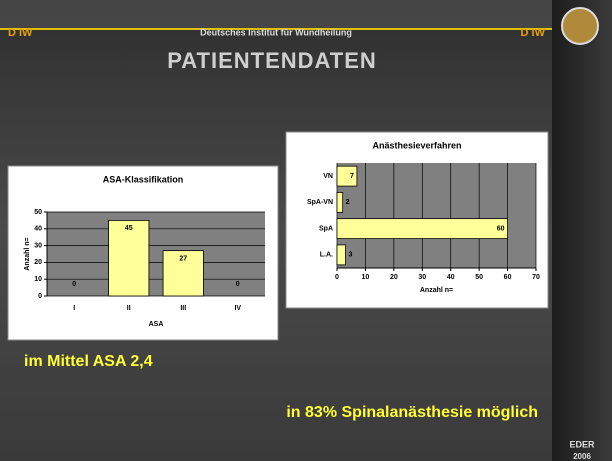  What do you see at coordinates (366, 277) in the screenshot?
I see `x-tick-label: 10` at bounding box center [366, 277].